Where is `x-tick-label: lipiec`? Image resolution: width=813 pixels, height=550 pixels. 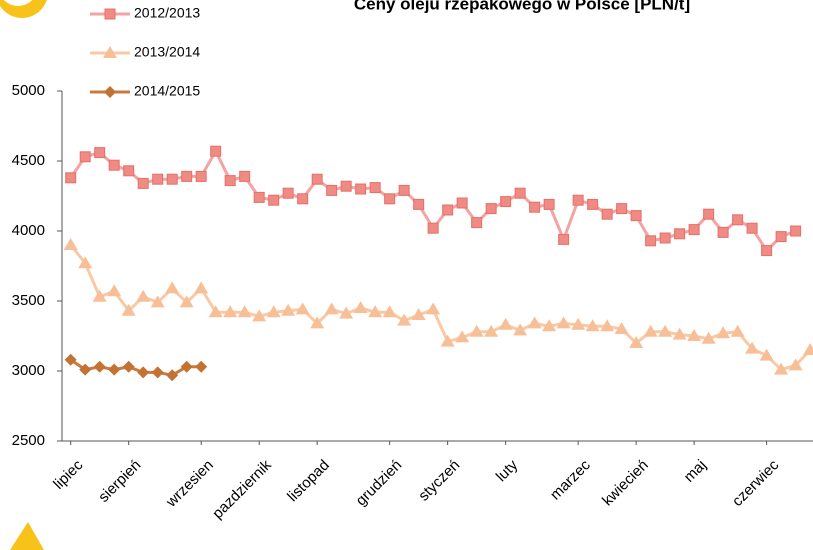 x-tick-label: lipiec is located at coordinates (68, 474).